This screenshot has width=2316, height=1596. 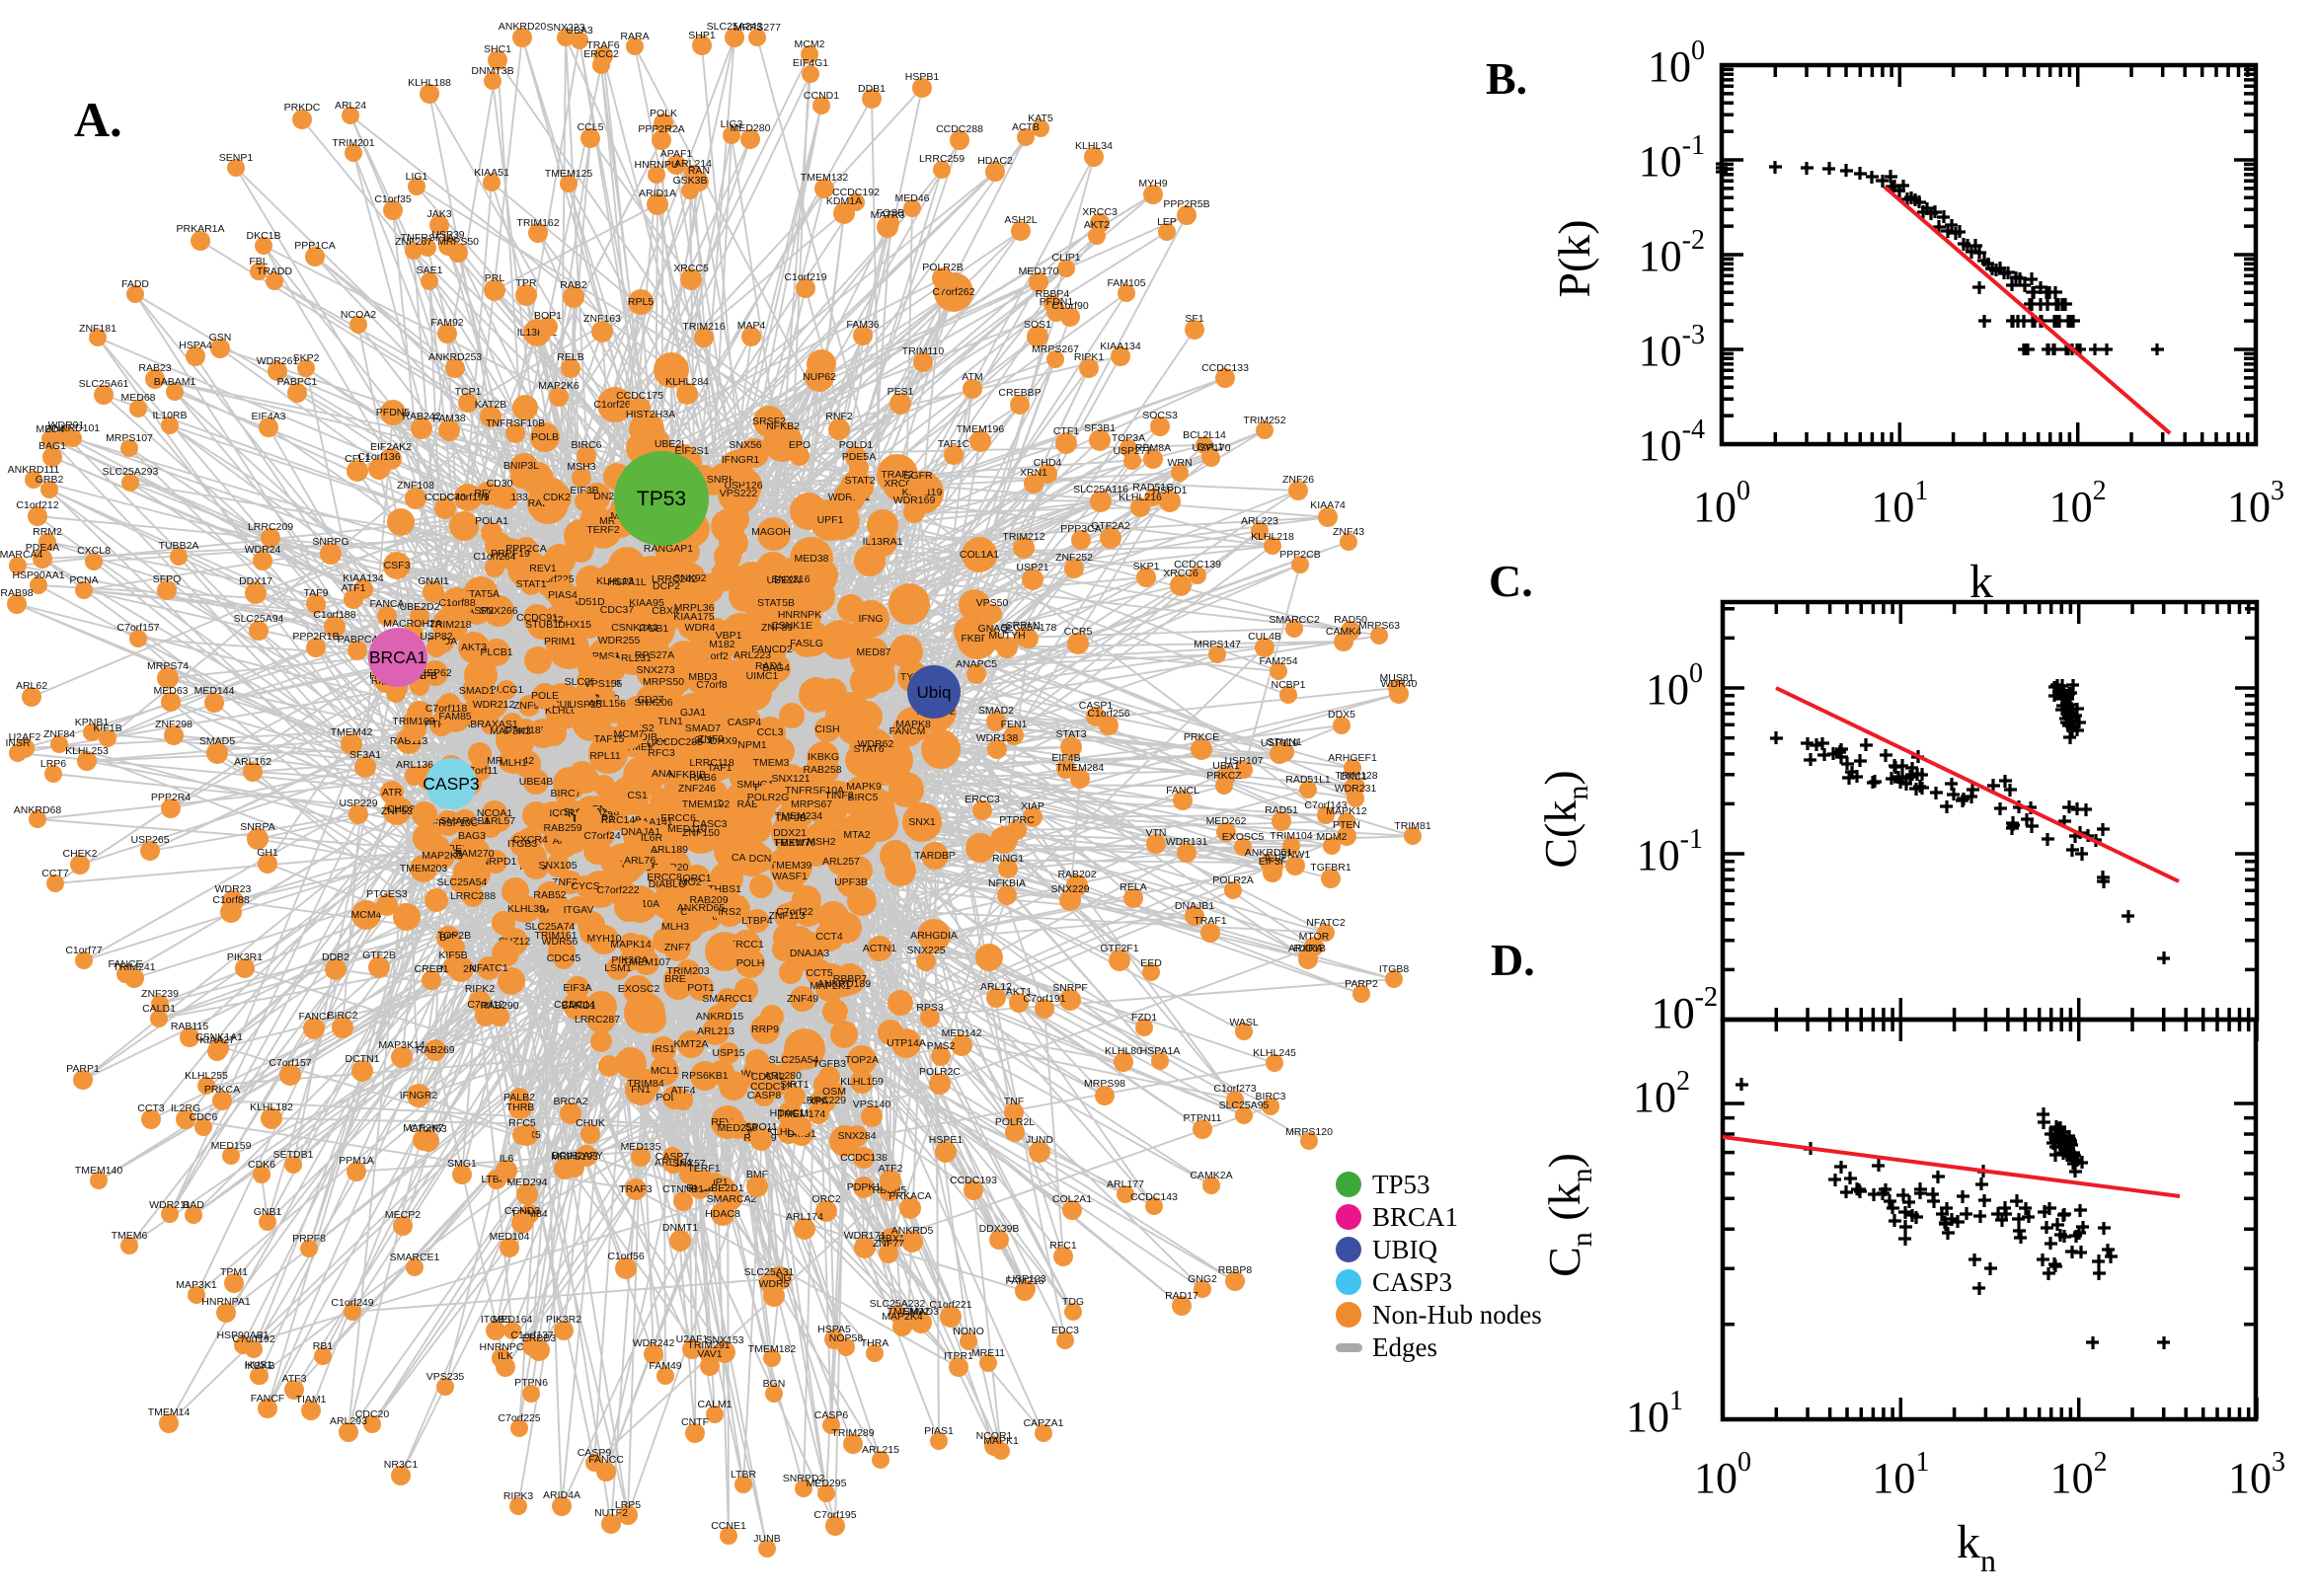 I want to click on svg-text: SNX92, so click(x=689, y=578).